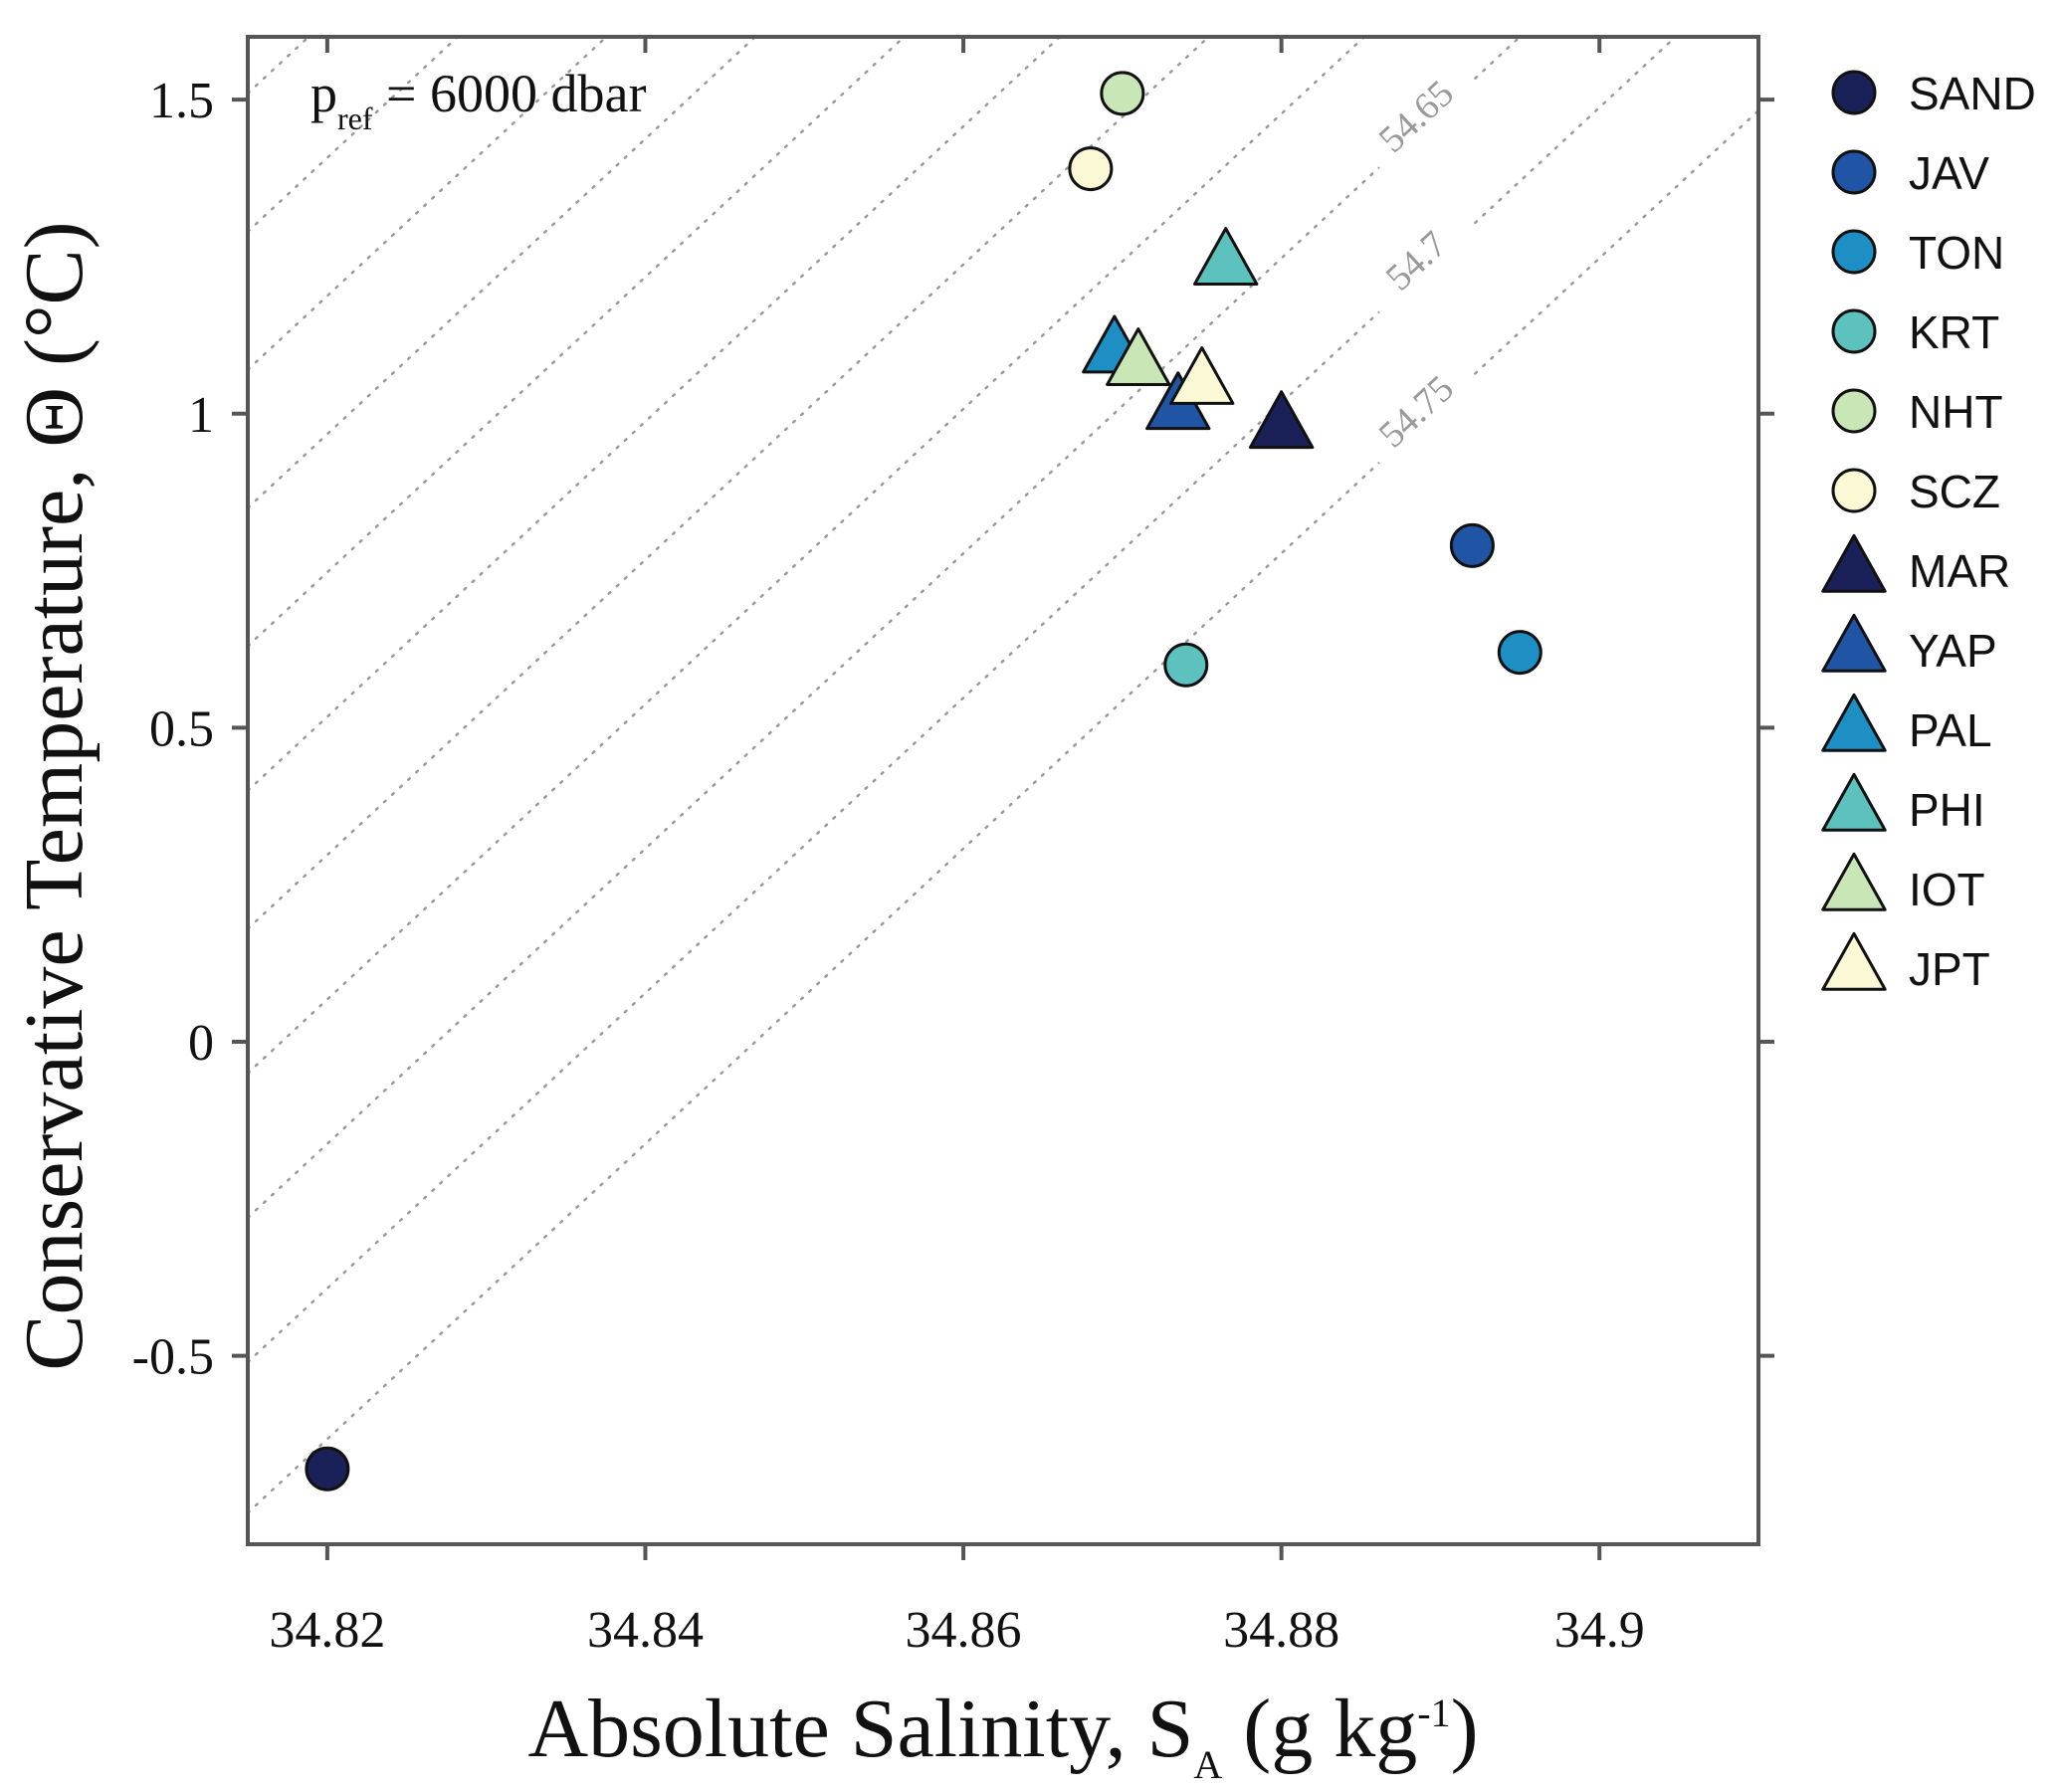 The image size is (2057, 1792). I want to click on legend-item-phi: PHI, so click(1903, 804).